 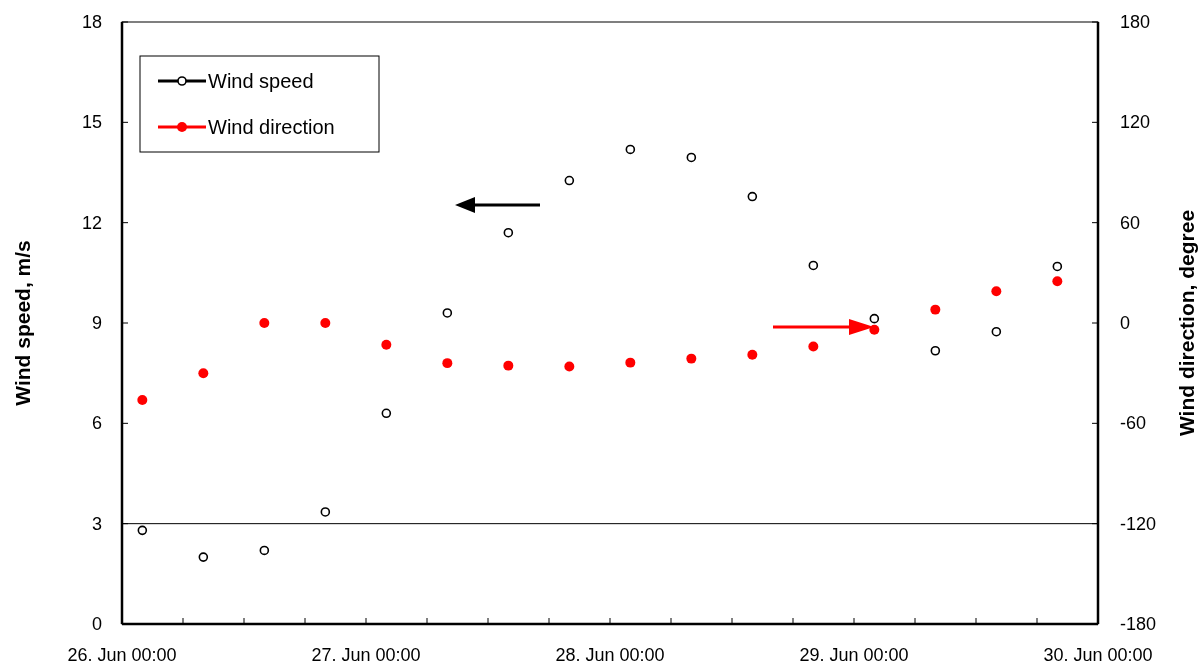 What do you see at coordinates (1130, 222) in the screenshot?
I see `y2-tick-label: 60` at bounding box center [1130, 222].